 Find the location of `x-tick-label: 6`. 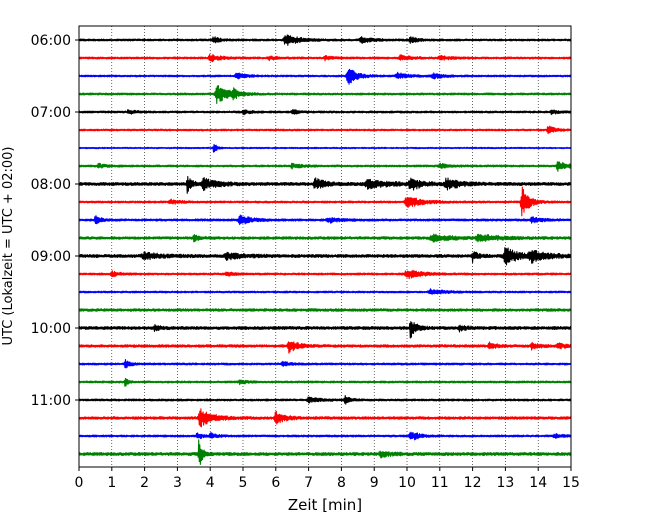

x-tick-label: 6 is located at coordinates (275, 483).